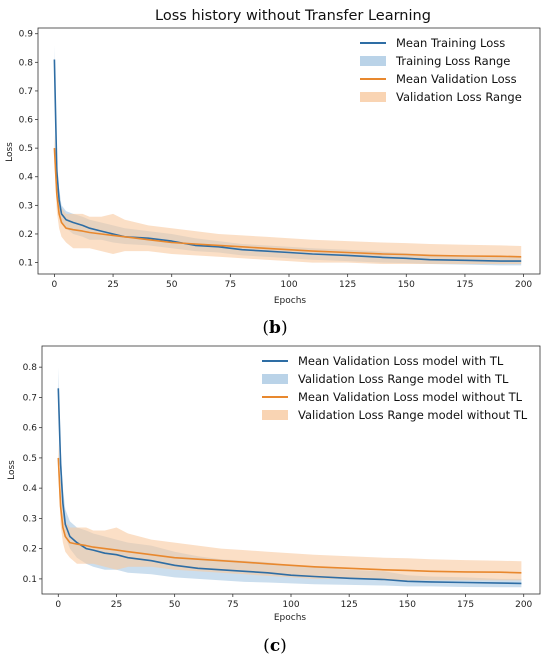 Image resolution: width=550 pixels, height=659 pixels. I want to click on chart-b-legend-label: Training Loss Range, so click(452, 61).